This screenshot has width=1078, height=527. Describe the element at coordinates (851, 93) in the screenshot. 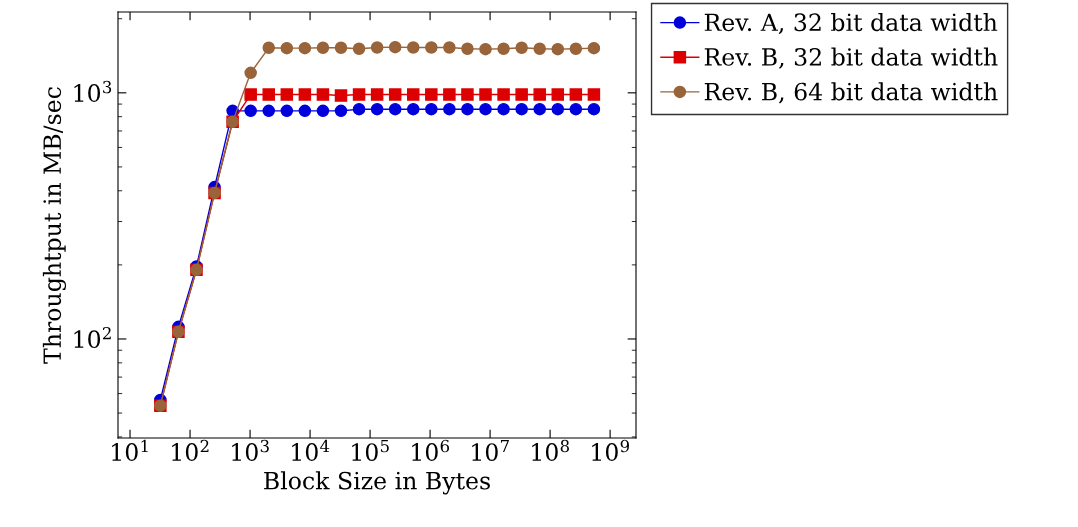

I see `legend-label: Rev. B, 64 bit data width` at that location.